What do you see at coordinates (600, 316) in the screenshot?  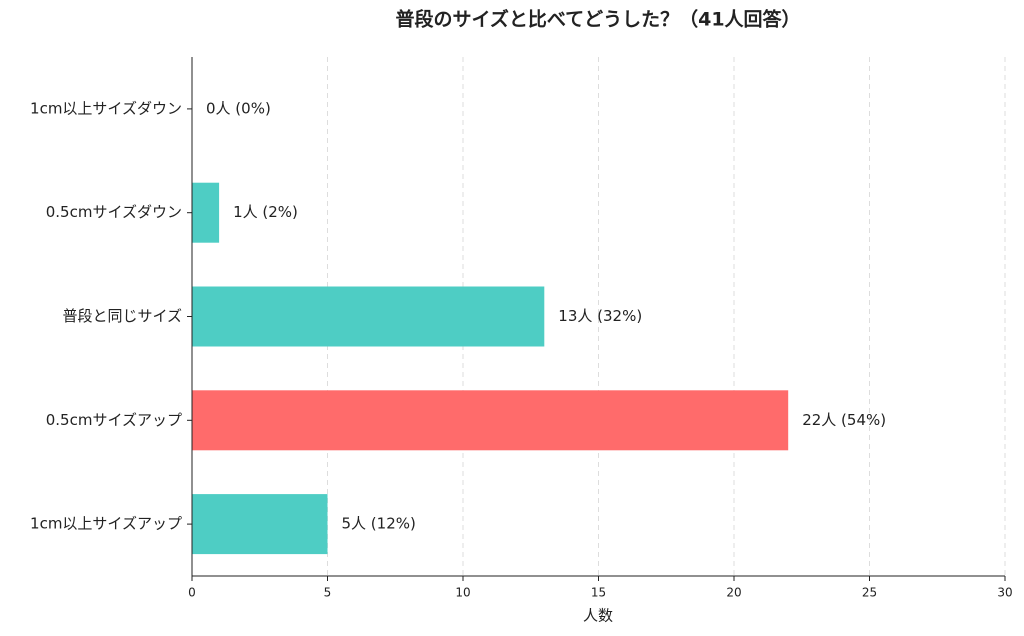 I see `value-label: 13人 (32%)` at bounding box center [600, 316].